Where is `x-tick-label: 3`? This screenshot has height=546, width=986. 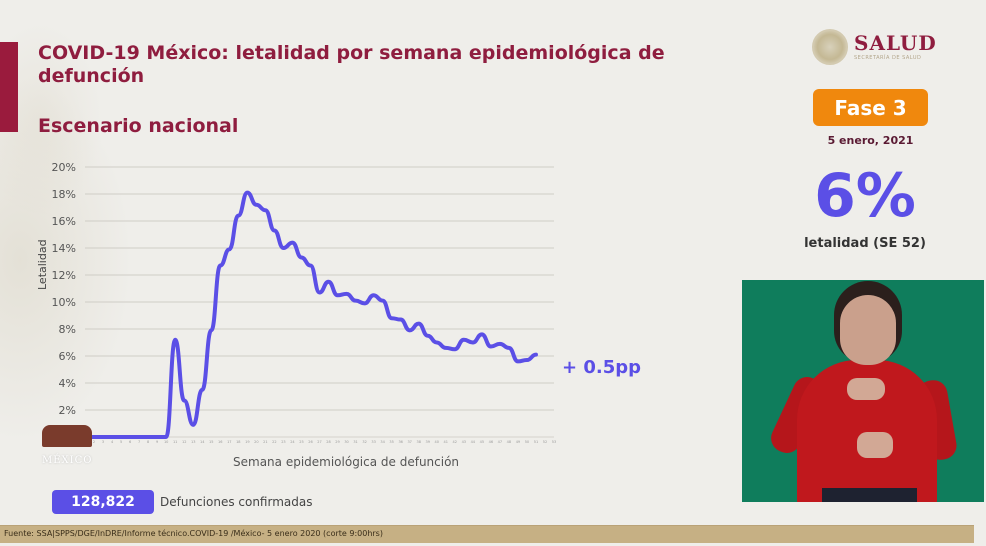 x-tick-label: 3 is located at coordinates (103, 442).